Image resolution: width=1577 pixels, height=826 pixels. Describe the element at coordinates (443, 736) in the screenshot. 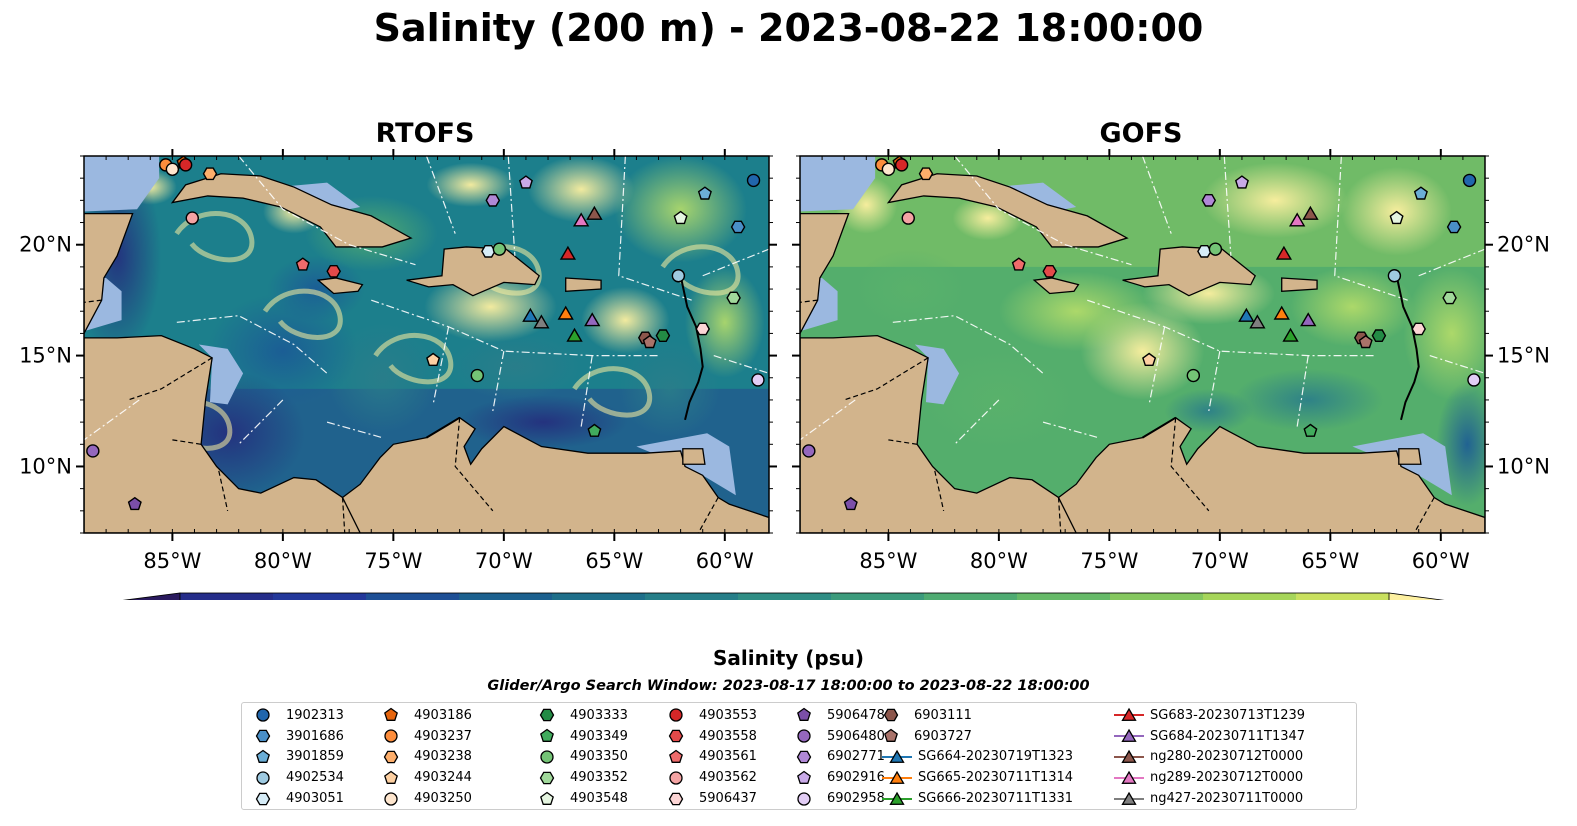

I see `legend-label: 4903237` at that location.